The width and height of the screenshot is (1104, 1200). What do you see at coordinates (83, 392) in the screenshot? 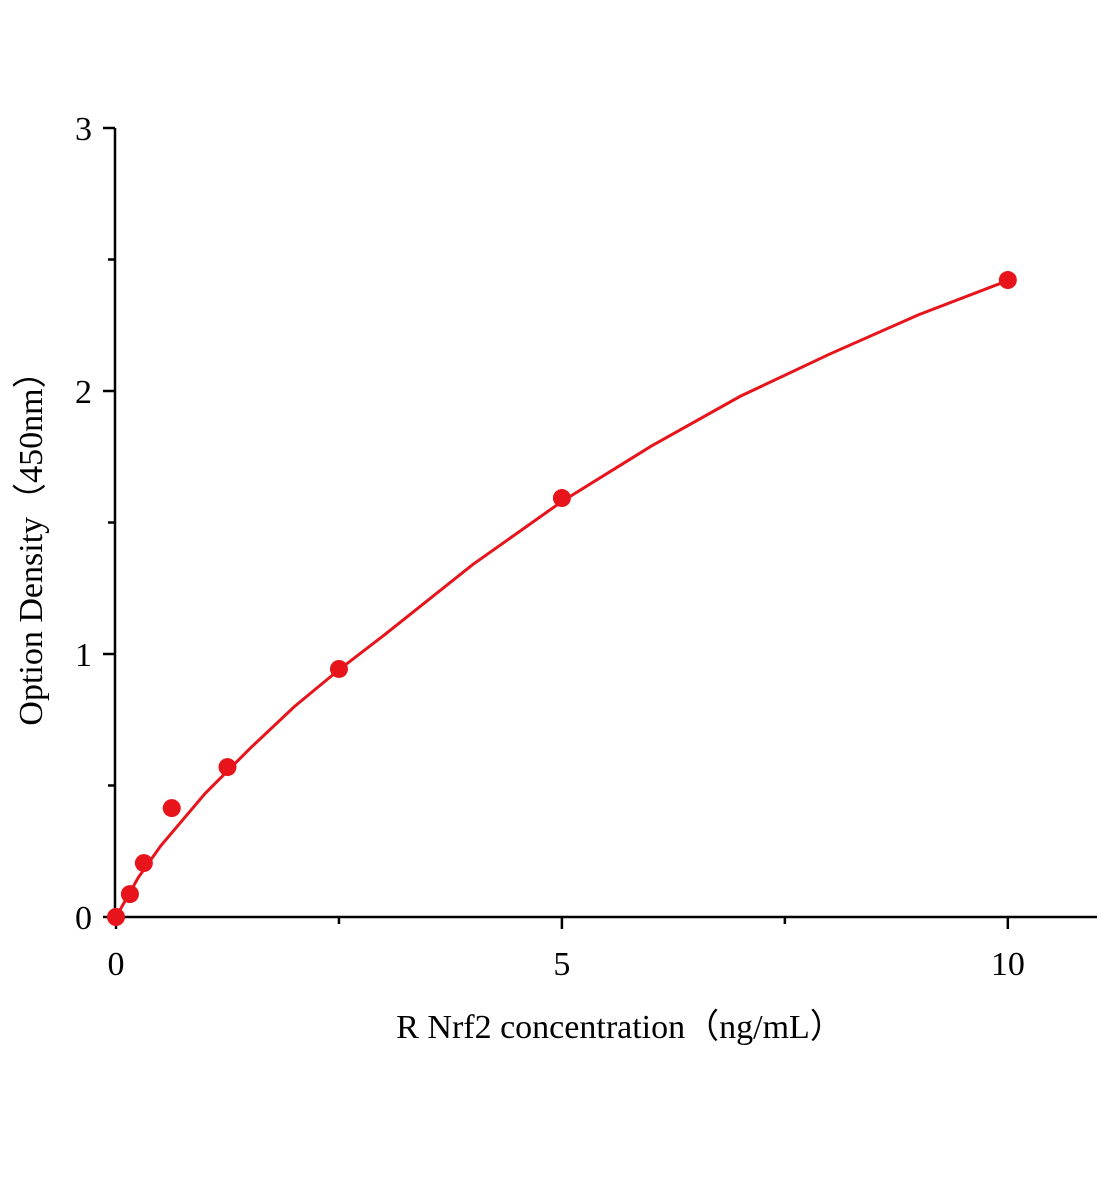
I see `y-tick-label: 2` at bounding box center [83, 392].